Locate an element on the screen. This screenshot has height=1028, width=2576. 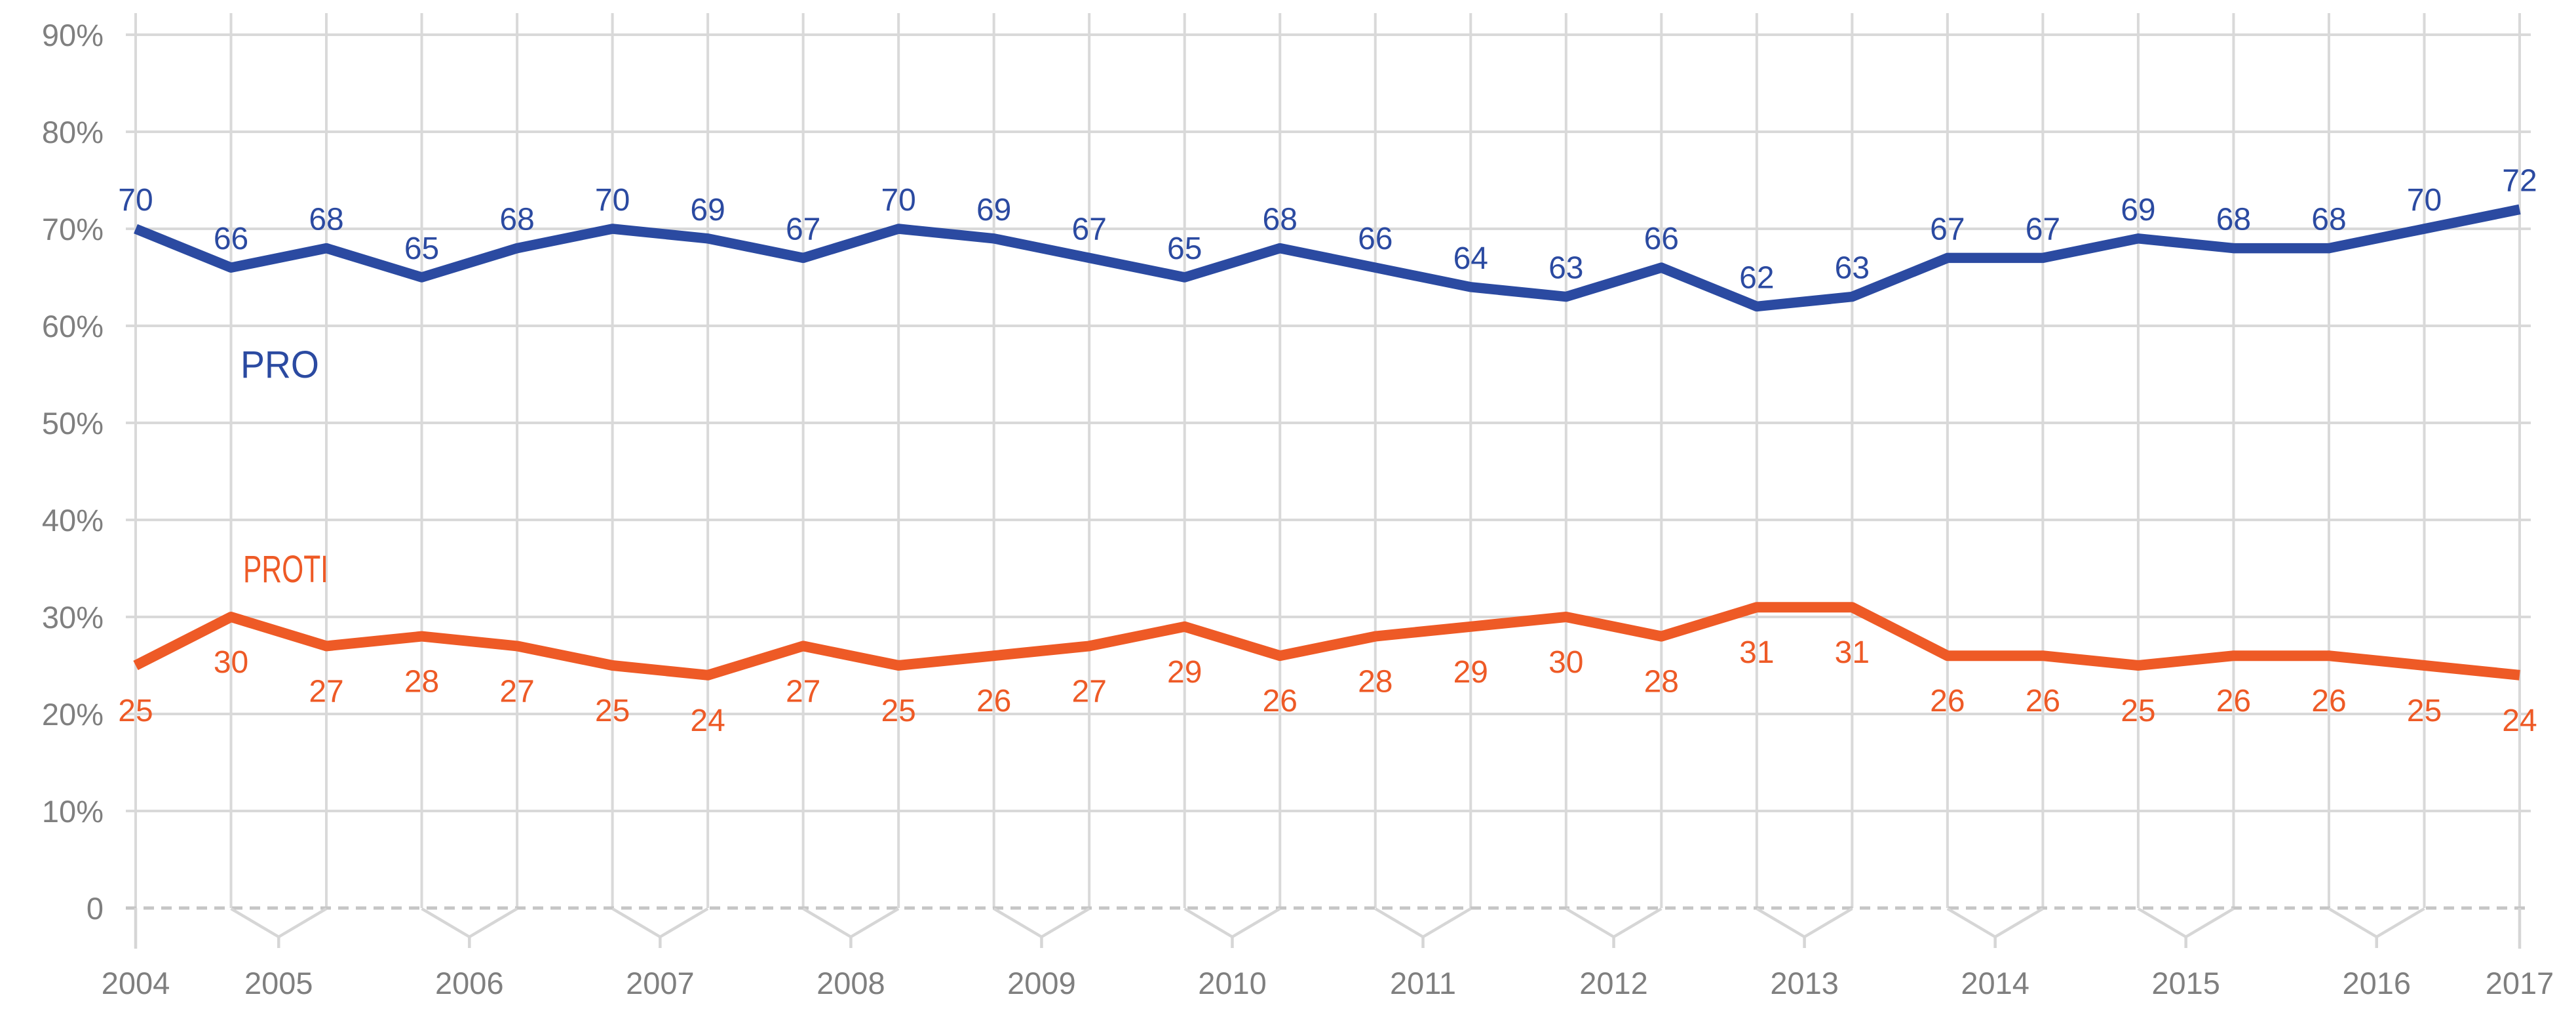
y-axis-tick-label: 80% is located at coordinates (73, 132).